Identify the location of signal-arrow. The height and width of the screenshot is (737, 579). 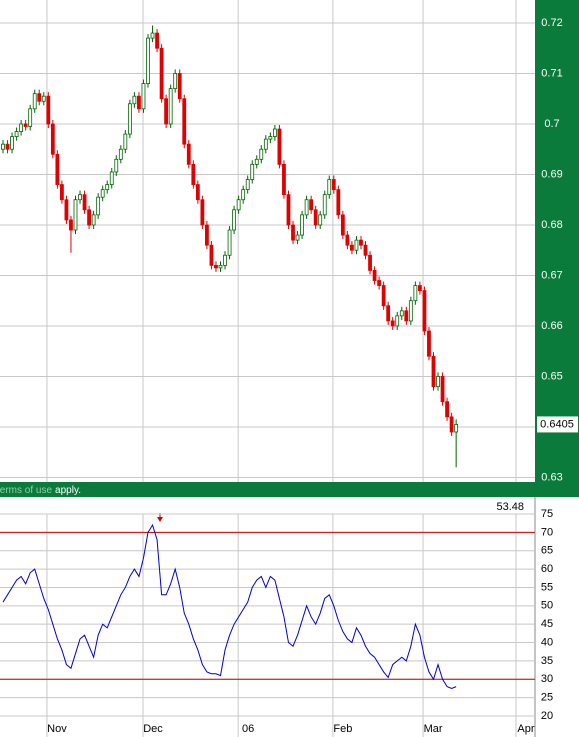
(160, 519).